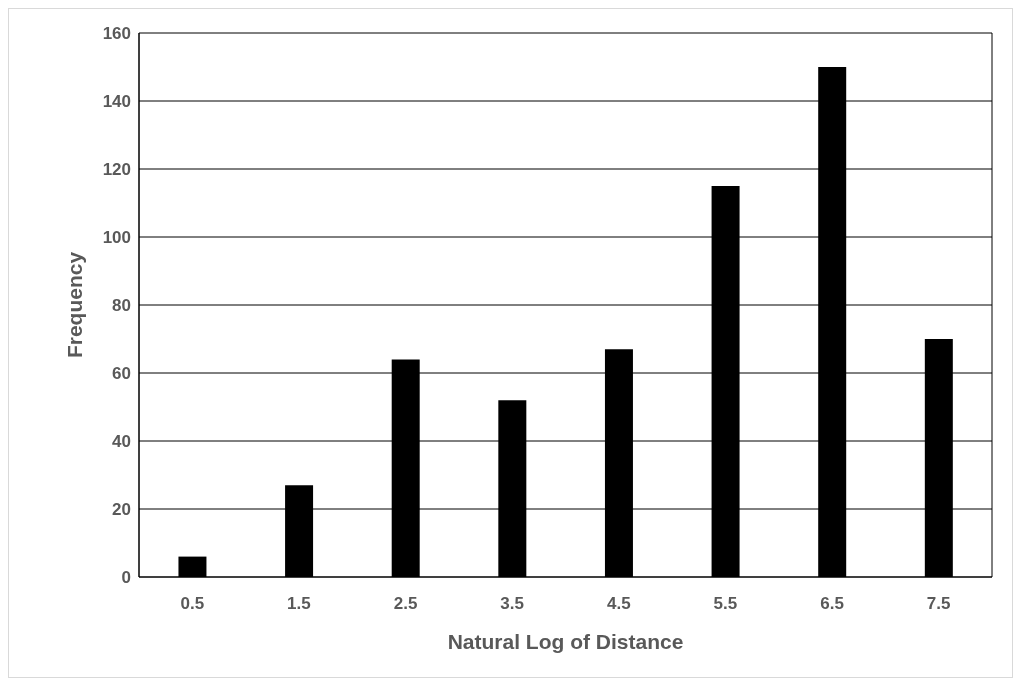 The image size is (1021, 686). I want to click on x-tick-label: 4.5, so click(618, 604).